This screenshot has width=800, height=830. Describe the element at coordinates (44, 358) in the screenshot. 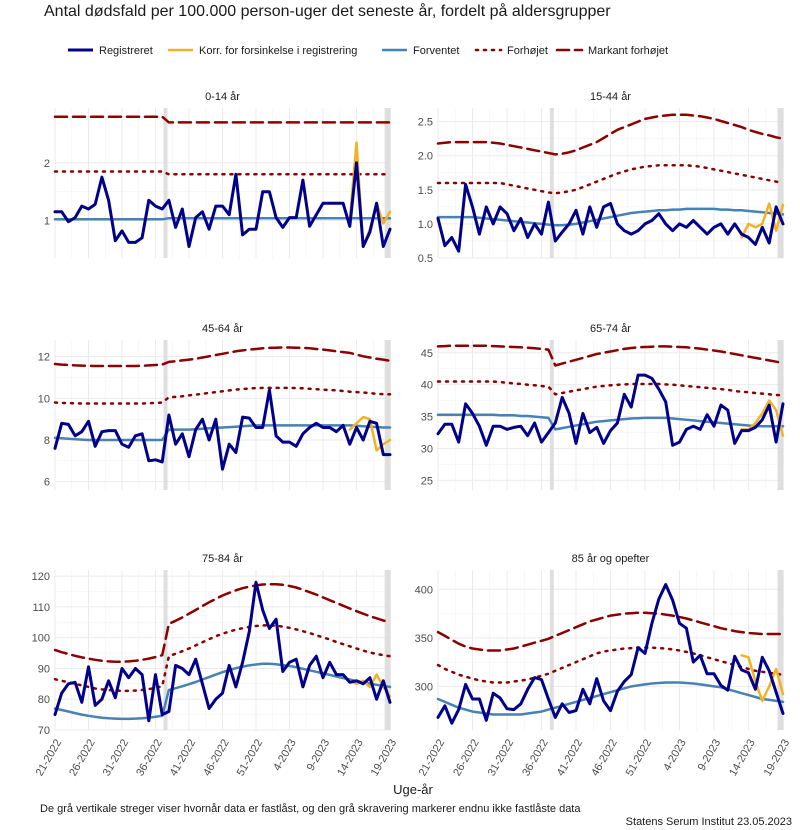

I see `y-tick-label: 12` at that location.